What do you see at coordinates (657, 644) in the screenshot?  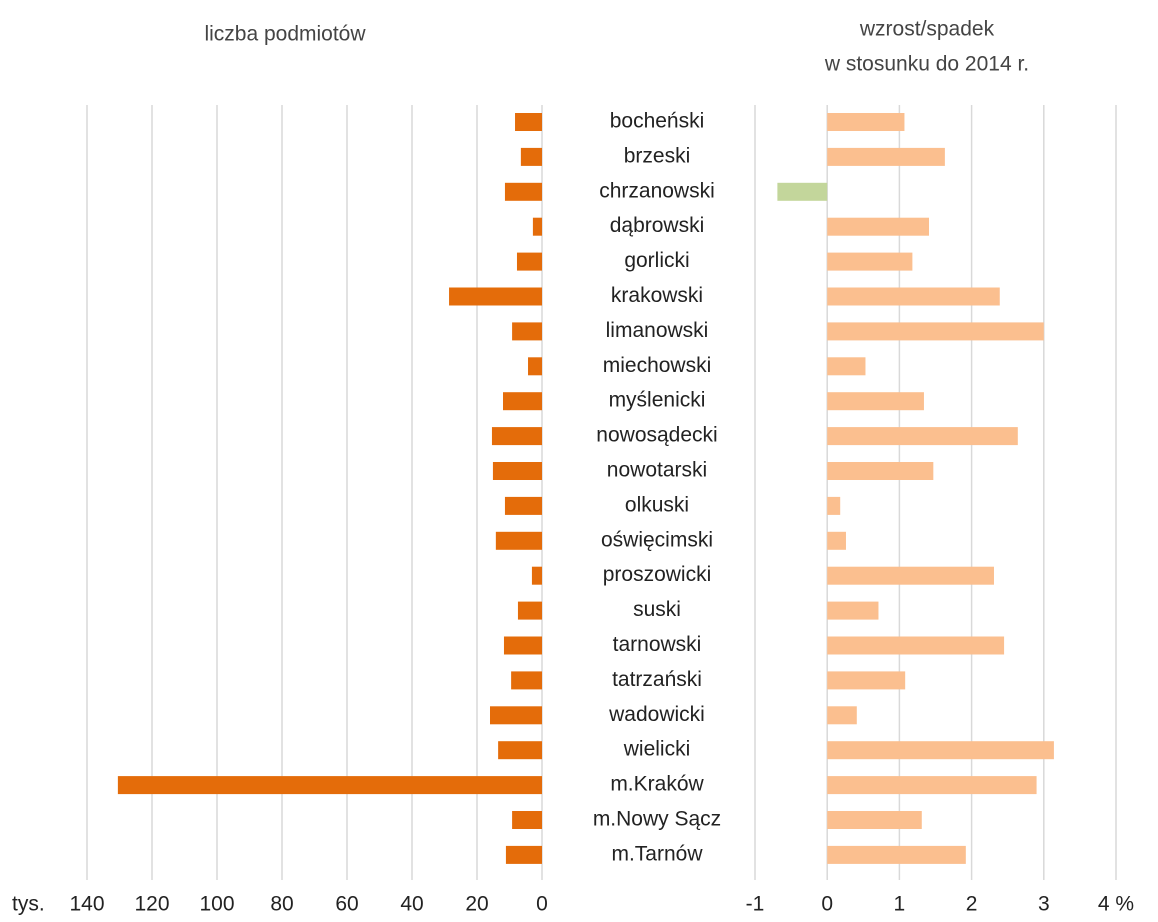 I see `category-label: tarnowski` at bounding box center [657, 644].